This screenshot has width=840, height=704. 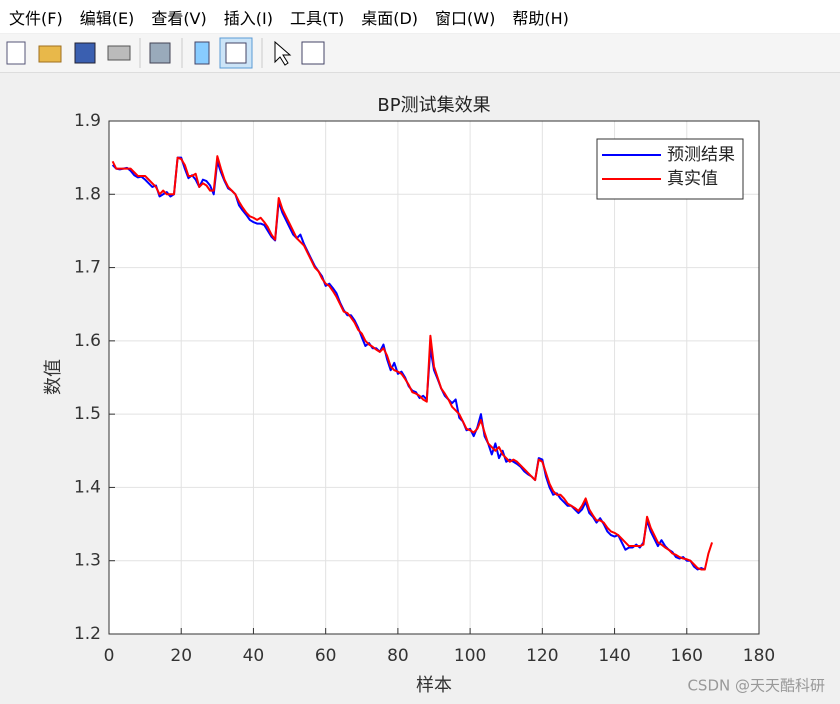 What do you see at coordinates (87, 414) in the screenshot?
I see `y-tick-label: 1.5` at bounding box center [87, 414].